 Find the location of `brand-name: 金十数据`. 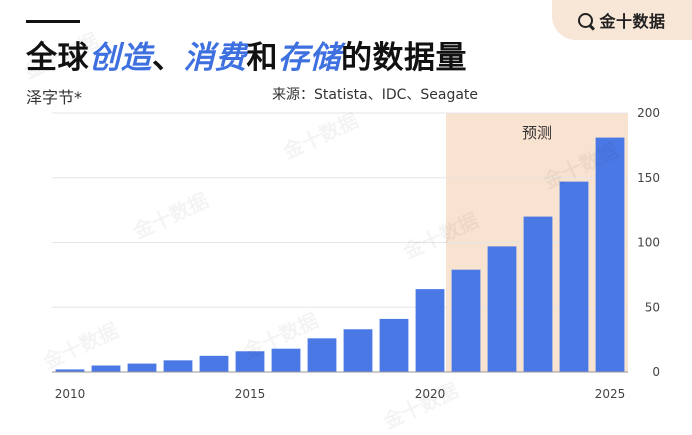

brand-name: 金十数据 is located at coordinates (632, 21).